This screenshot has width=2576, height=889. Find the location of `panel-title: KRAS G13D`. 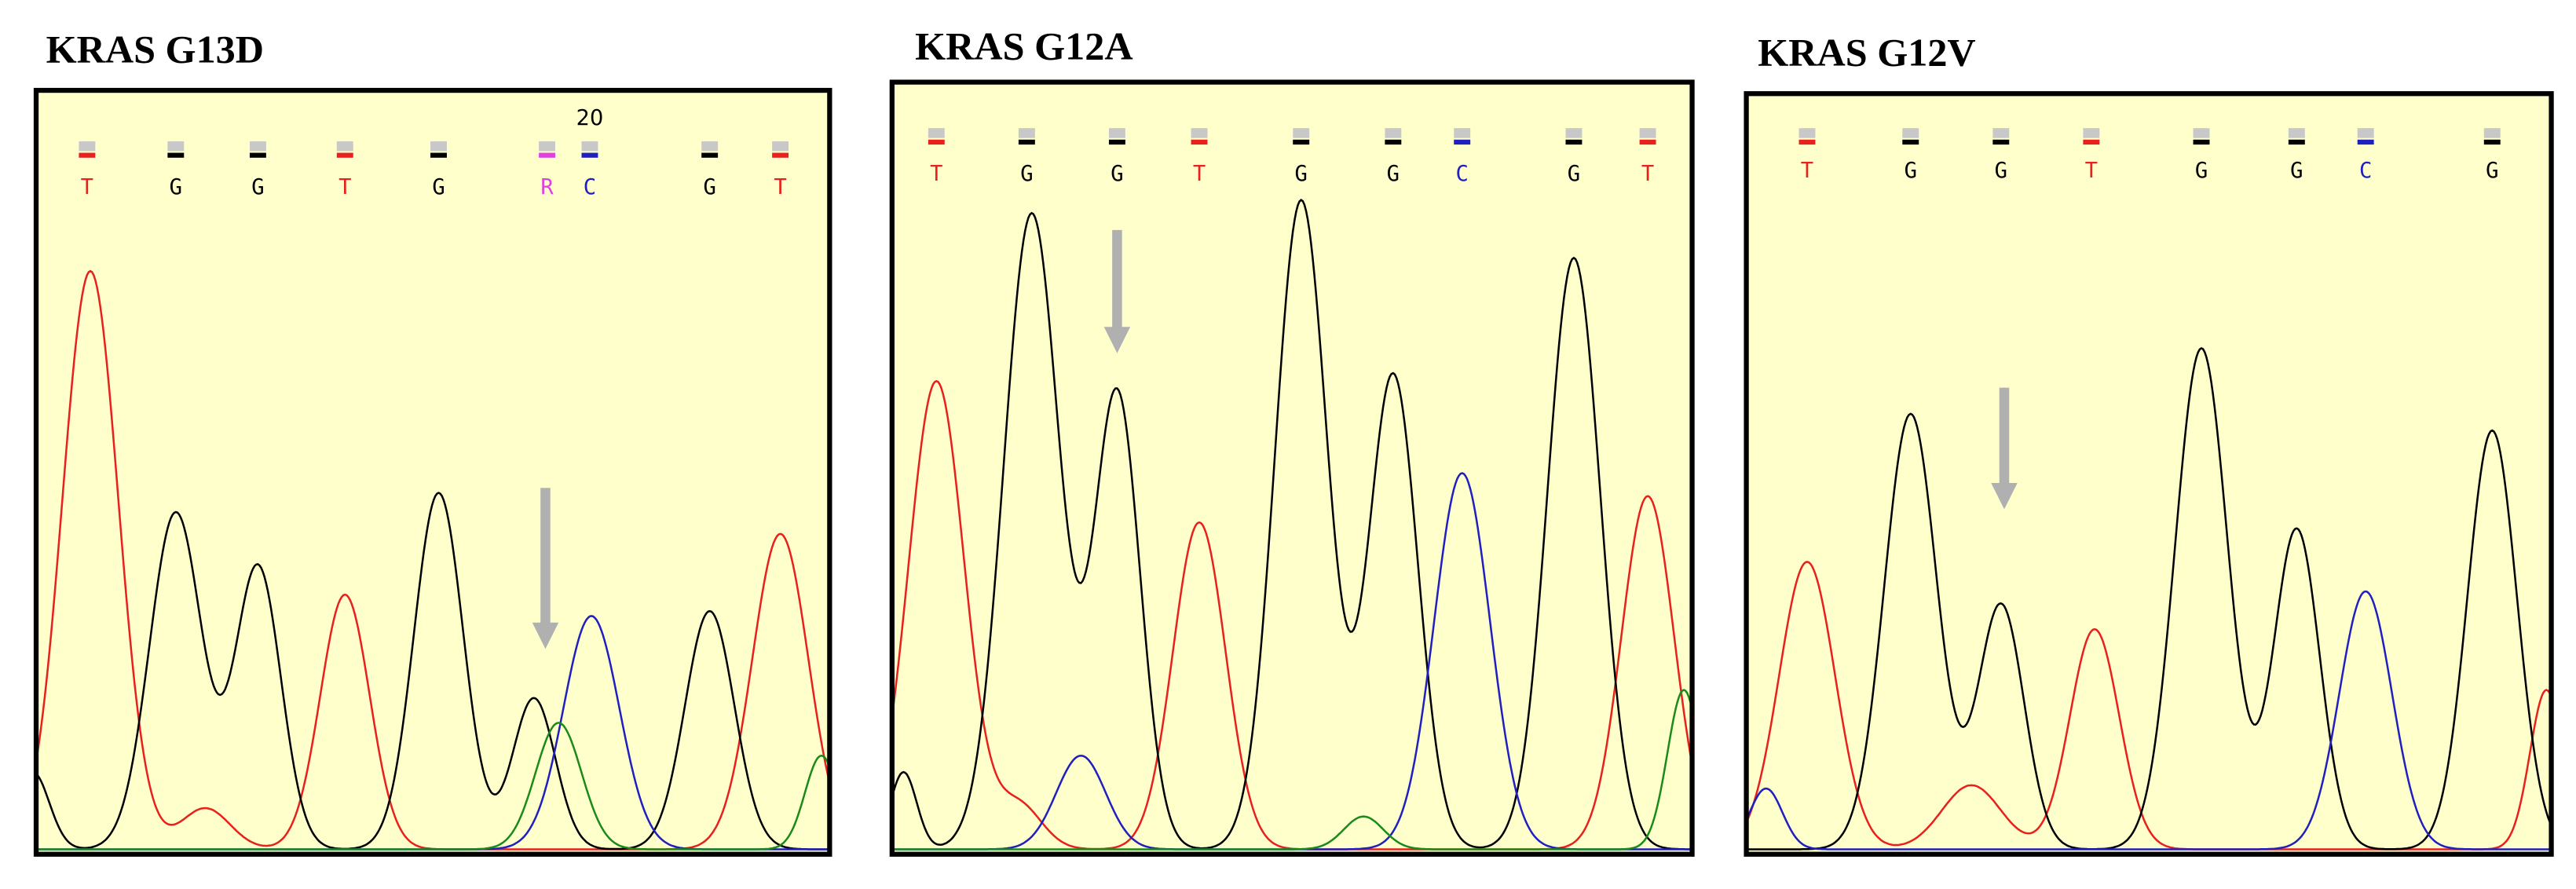

panel-title: KRAS G13D is located at coordinates (155, 49).